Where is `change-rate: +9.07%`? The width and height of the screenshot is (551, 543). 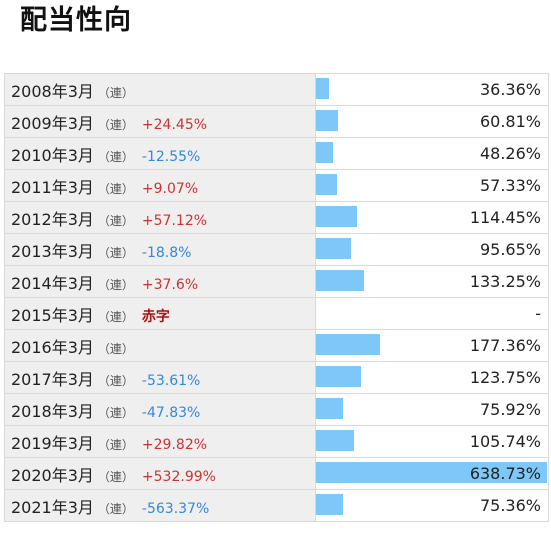 change-rate: +9.07% is located at coordinates (170, 188).